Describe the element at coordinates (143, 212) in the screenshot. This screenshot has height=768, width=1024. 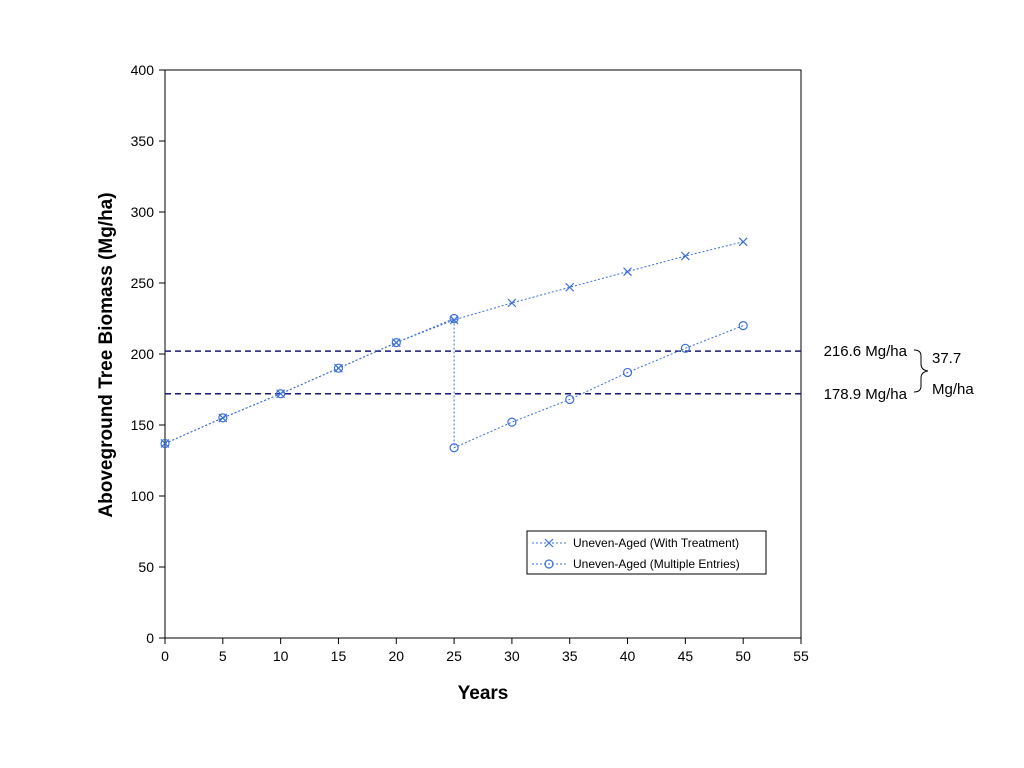
I see `y-tick-label: 300` at that location.